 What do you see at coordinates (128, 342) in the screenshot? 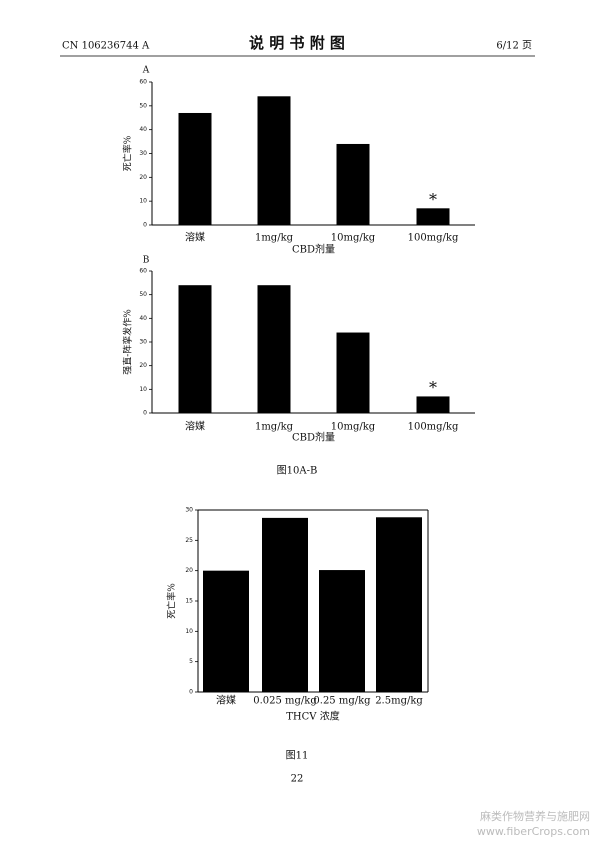
I see `y-axis-label: 强直-阵挛发作%` at bounding box center [128, 342].